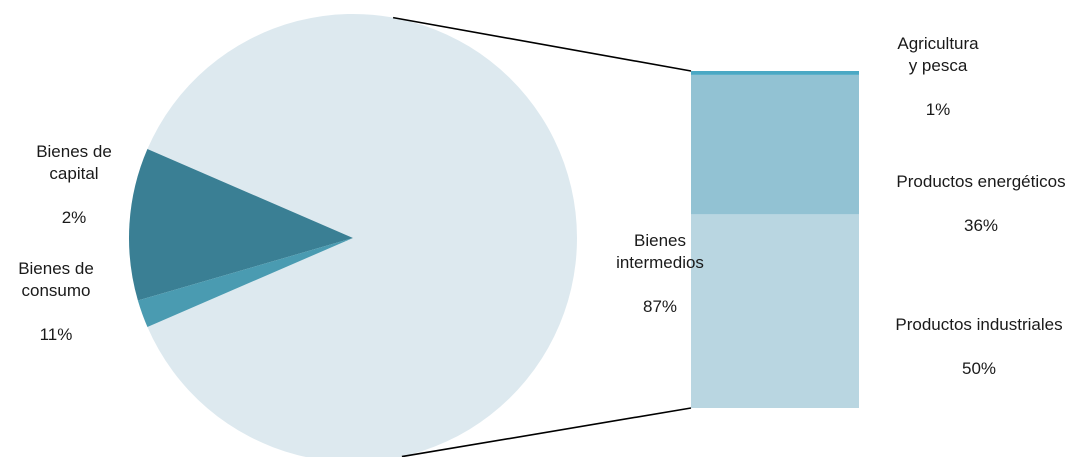 This screenshot has width=1092, height=457. Describe the element at coordinates (660, 306) in the screenshot. I see `label-bienes-intermedios-pct: 87%` at that location.